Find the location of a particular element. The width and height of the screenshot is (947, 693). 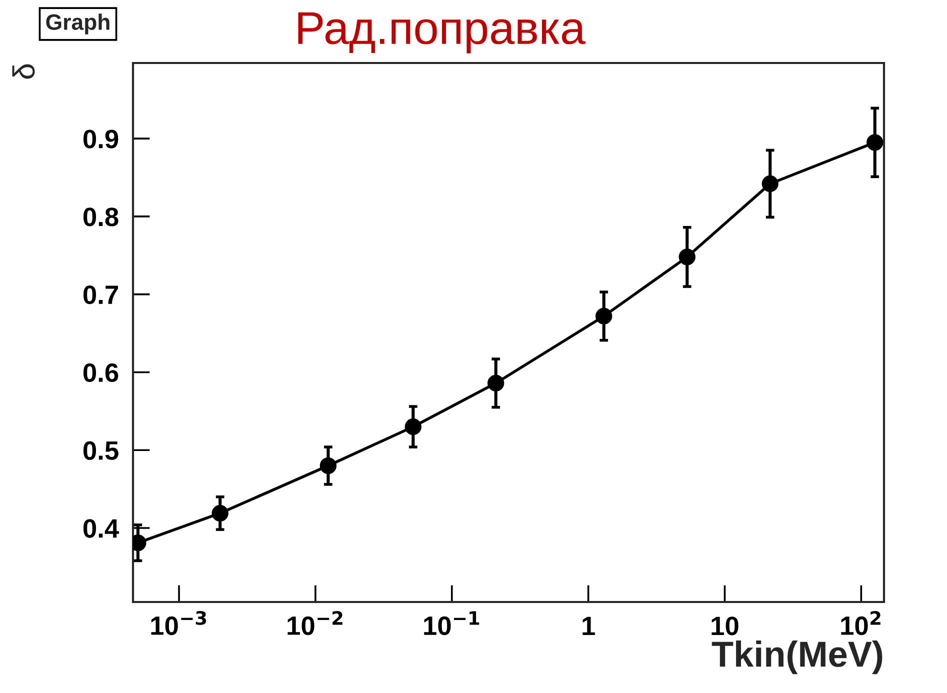

x-tick-label: 10$^{−3}$ is located at coordinates (178, 623).